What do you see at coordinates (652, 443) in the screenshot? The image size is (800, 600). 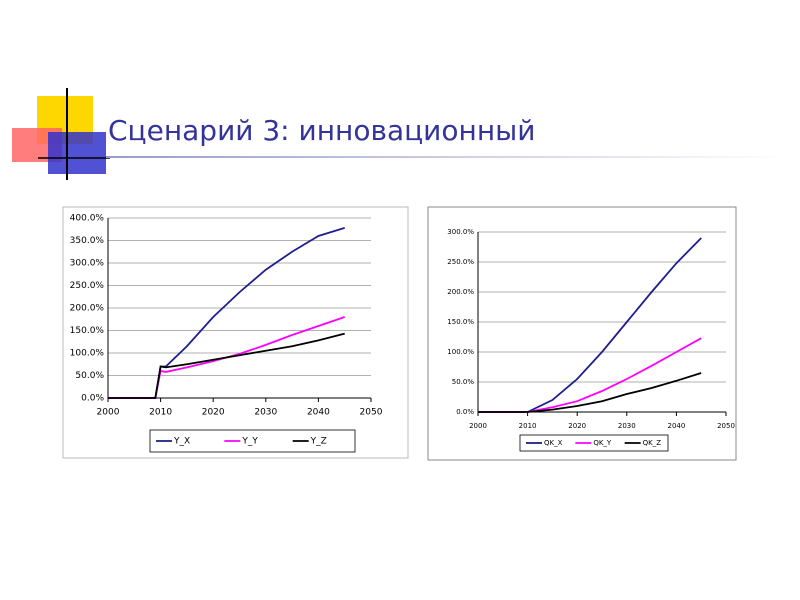 I see `legend-label: QK_Z` at bounding box center [652, 443].